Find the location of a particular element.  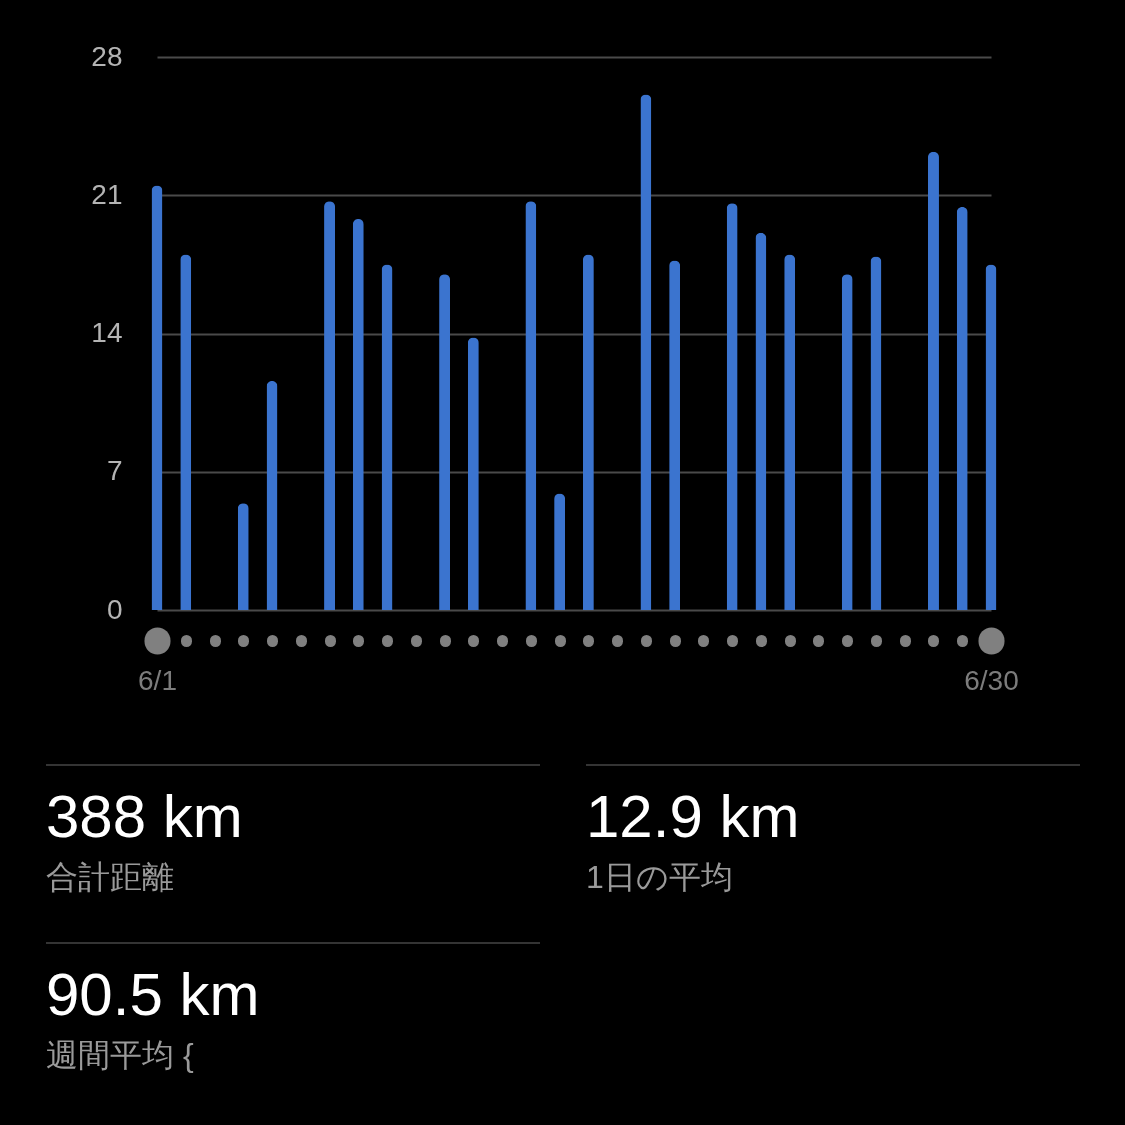

y-tick-label: 28 is located at coordinates (107, 56).